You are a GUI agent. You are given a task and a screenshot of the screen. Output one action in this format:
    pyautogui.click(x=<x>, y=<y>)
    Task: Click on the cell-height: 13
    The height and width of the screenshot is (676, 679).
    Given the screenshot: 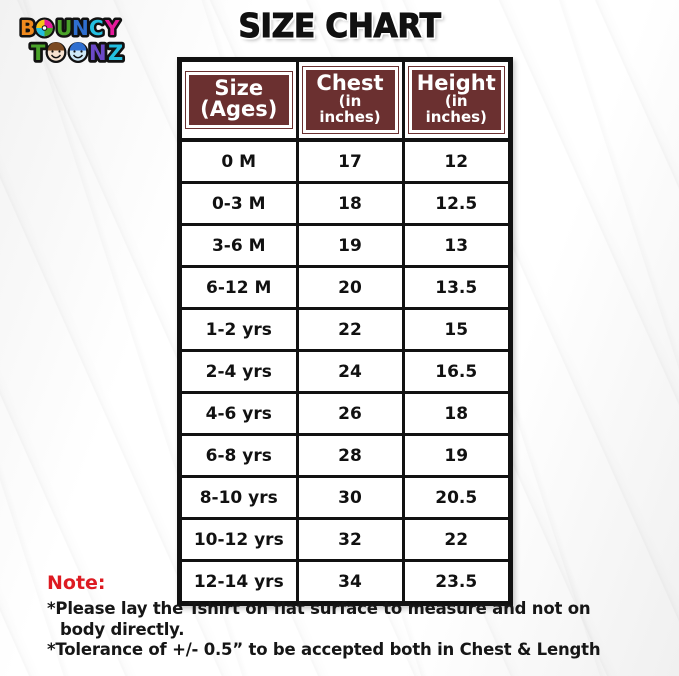 What is the action you would take?
    pyautogui.click(x=455, y=245)
    